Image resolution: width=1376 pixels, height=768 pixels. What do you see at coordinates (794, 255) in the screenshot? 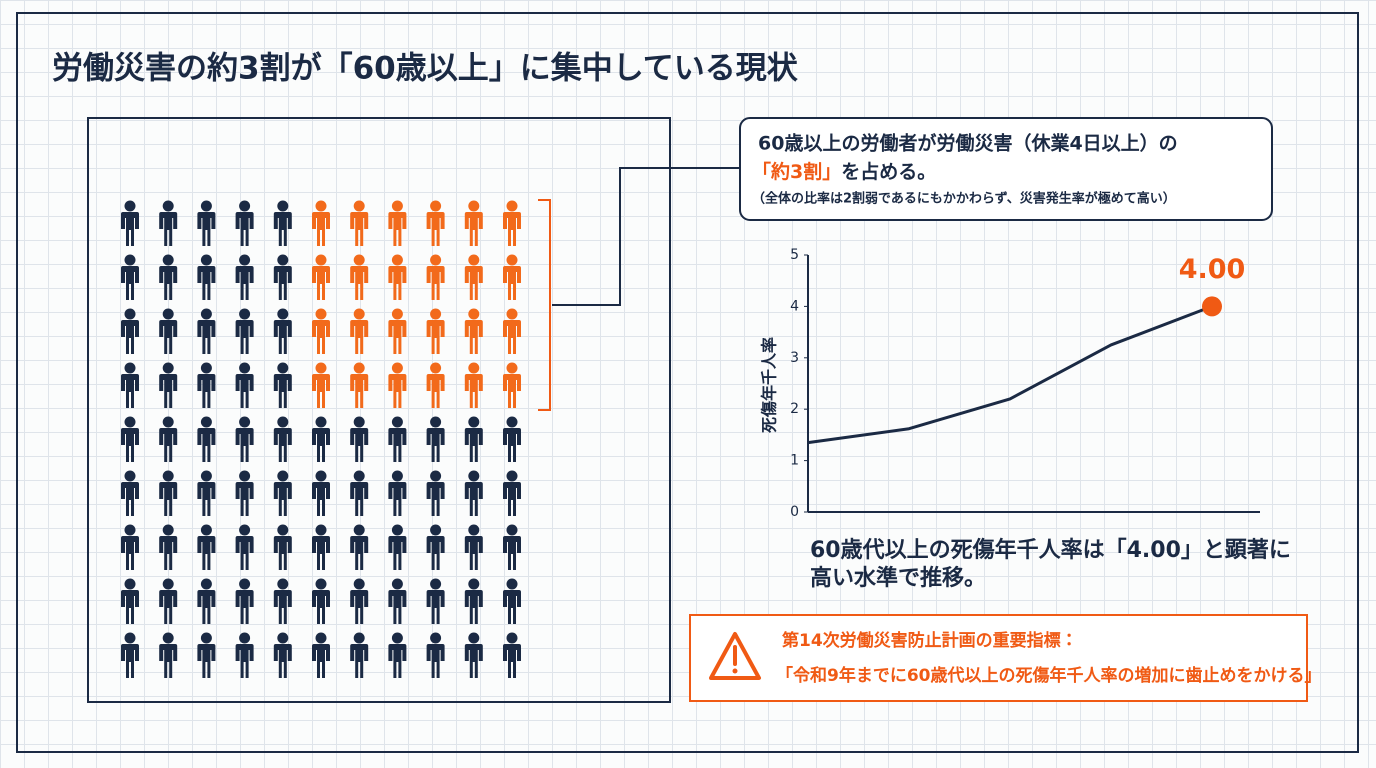
I see `y-tick-label: 5` at bounding box center [794, 255].